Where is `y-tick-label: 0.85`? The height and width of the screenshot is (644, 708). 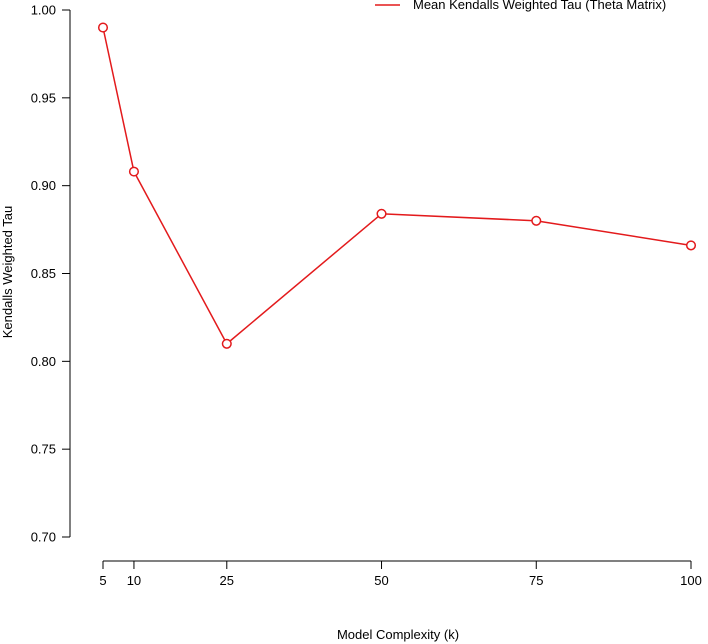
y-tick-label: 0.85 is located at coordinates (43, 273).